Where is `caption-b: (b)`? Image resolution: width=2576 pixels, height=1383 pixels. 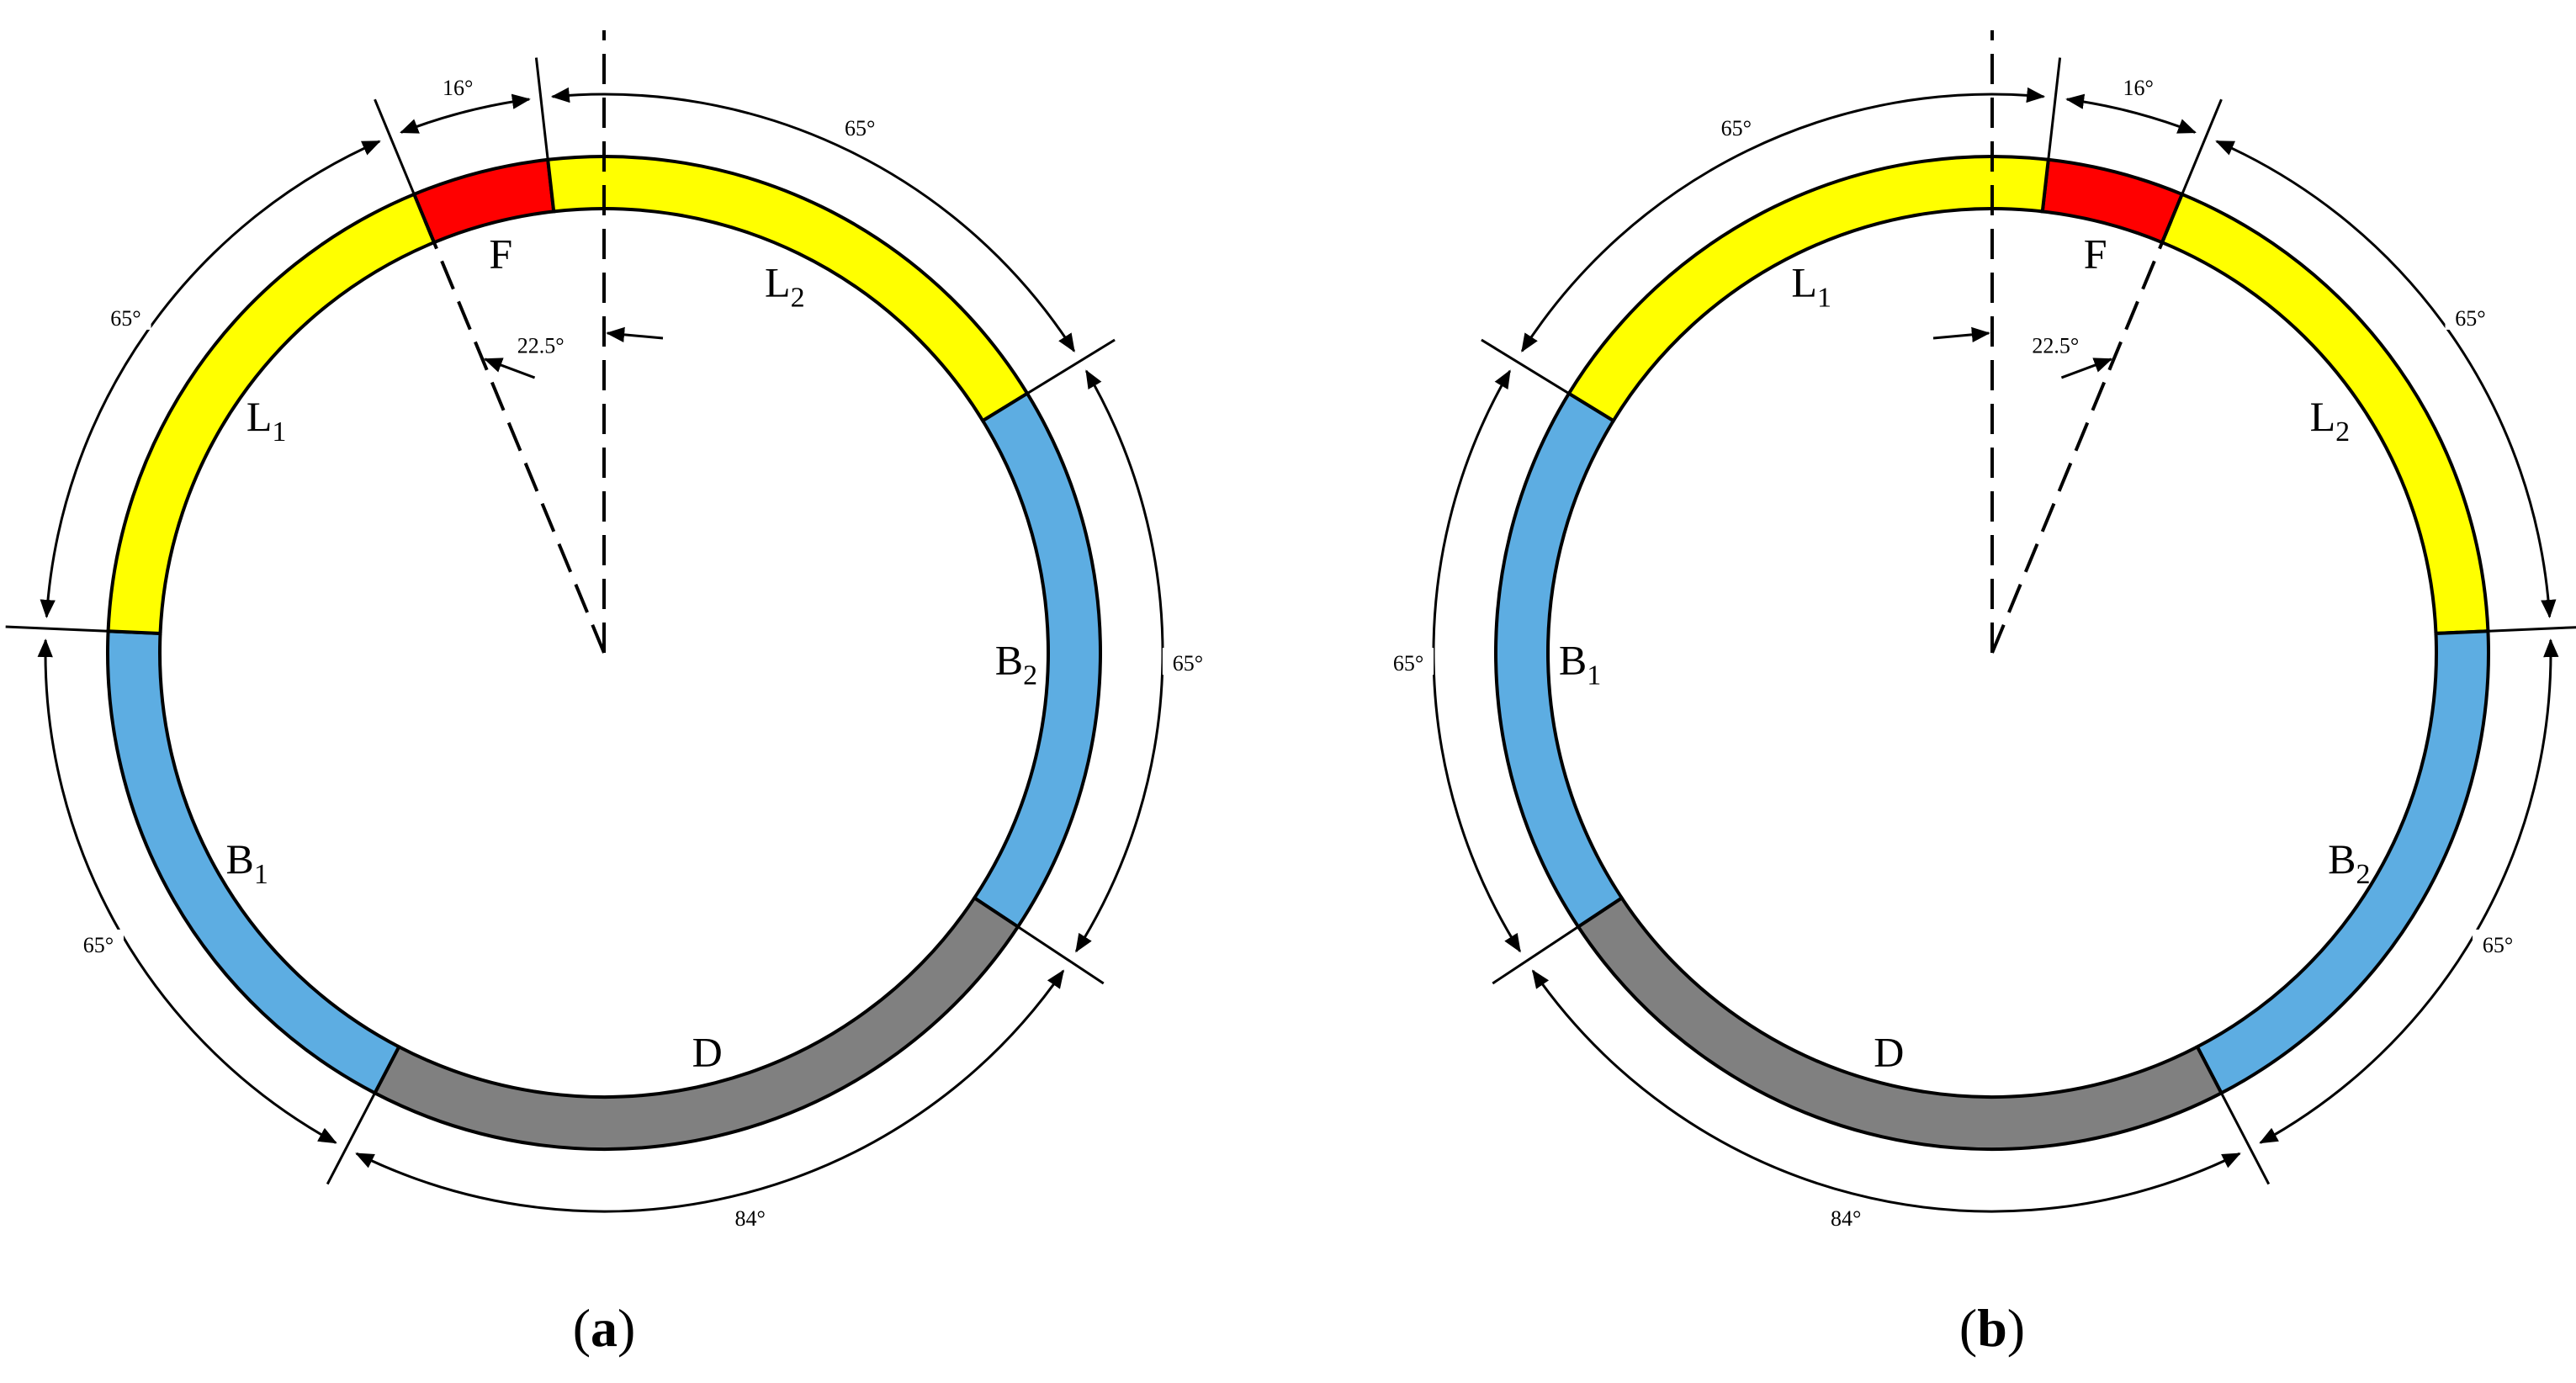
caption-b: (b) is located at coordinates (1992, 1328).